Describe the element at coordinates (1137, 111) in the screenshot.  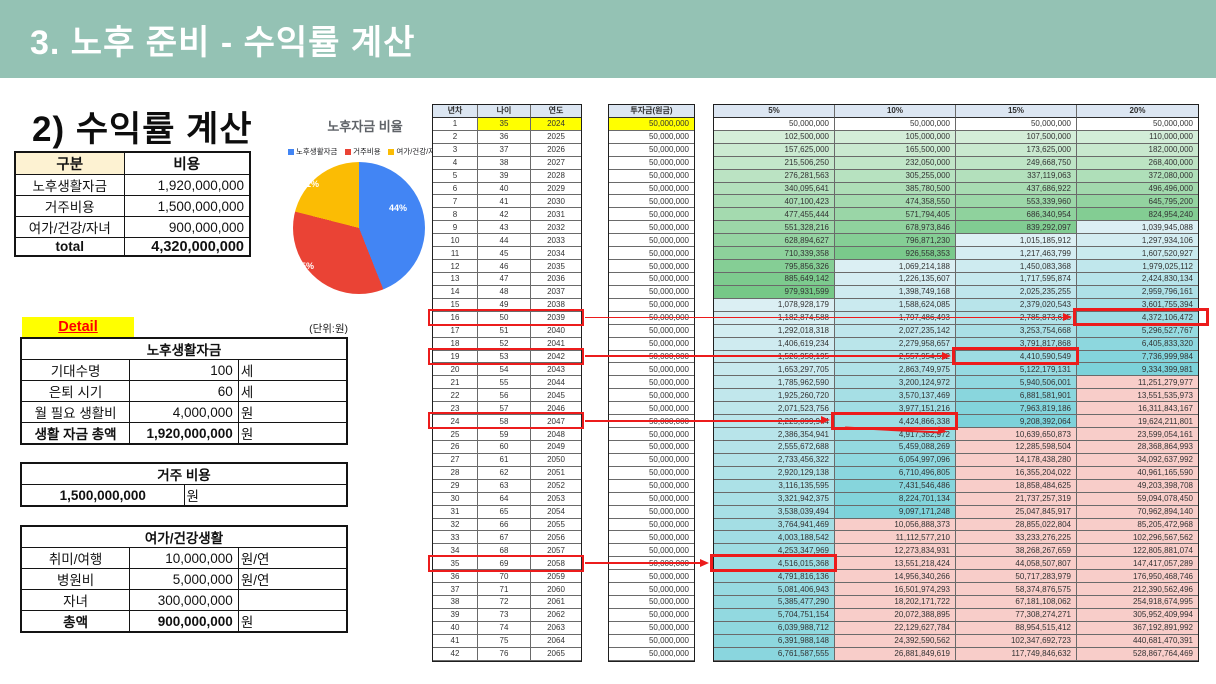
I see `grid-header-rate: 20%` at that location.